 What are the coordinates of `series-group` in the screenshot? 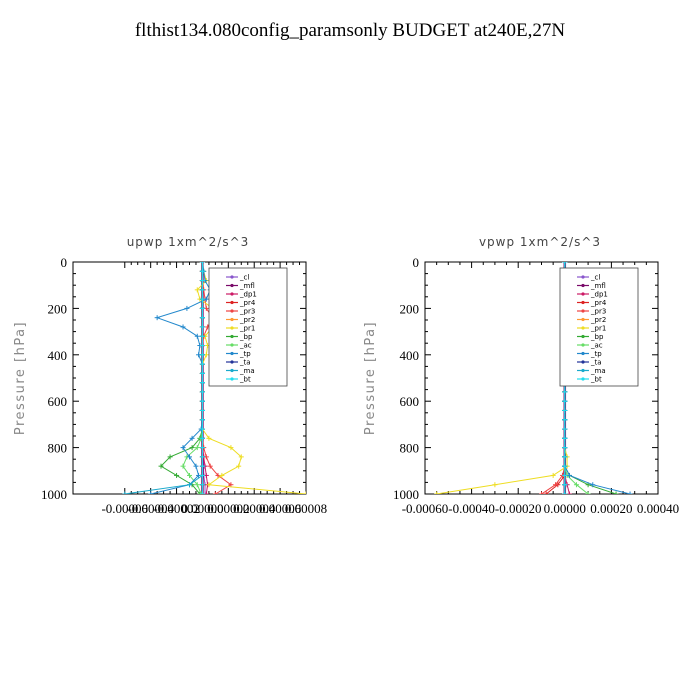 It's located at (214, 378).